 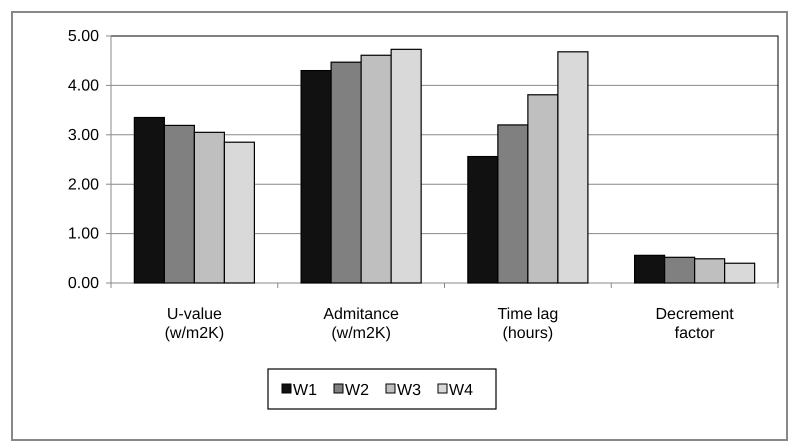 I want to click on y-tick-label: 1.00, so click(x=84, y=234).